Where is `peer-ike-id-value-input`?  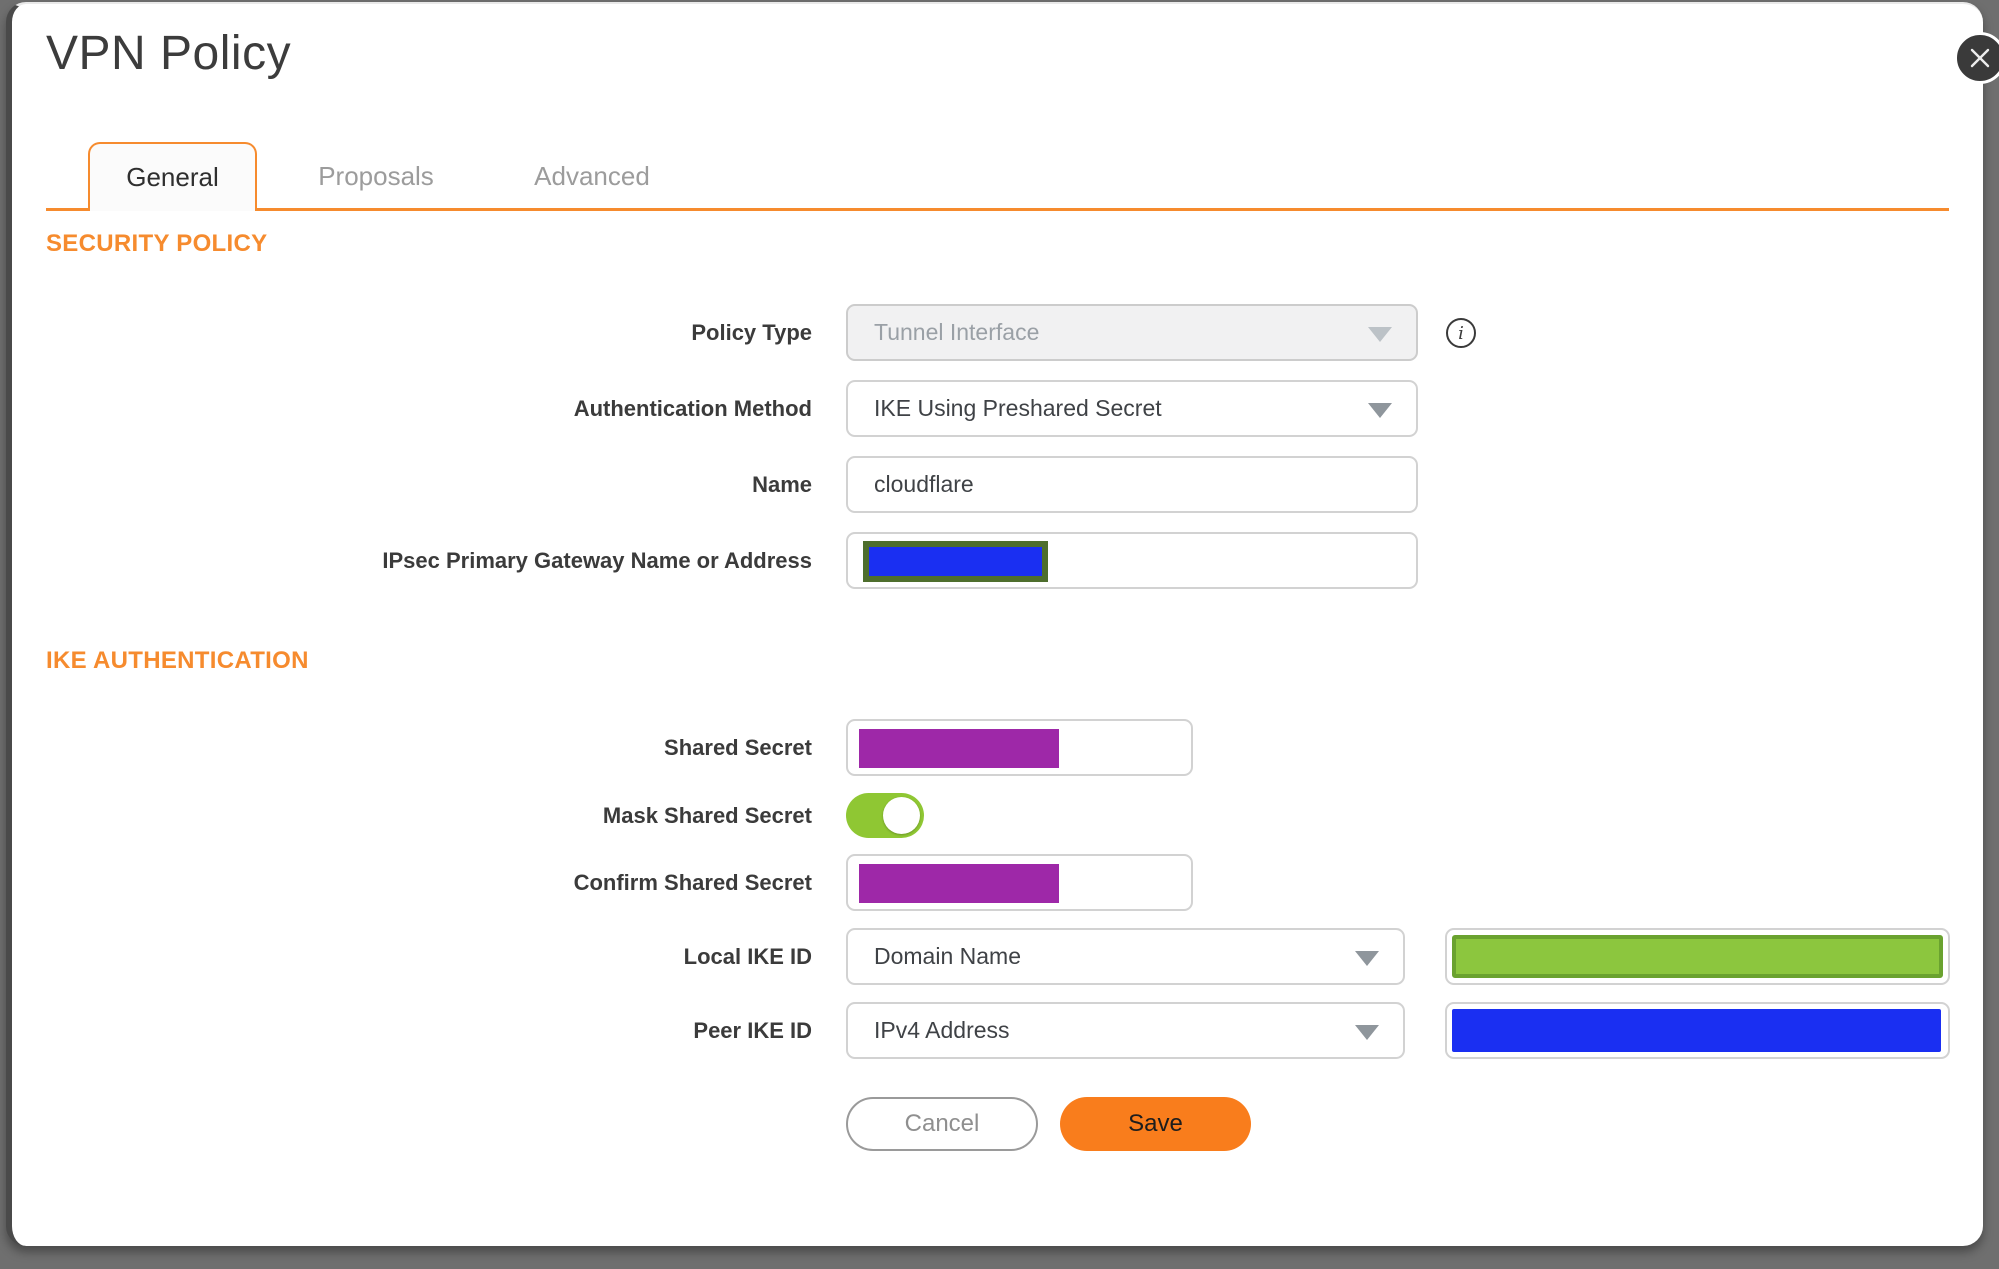
peer-ike-id-value-input is located at coordinates (1697, 1030).